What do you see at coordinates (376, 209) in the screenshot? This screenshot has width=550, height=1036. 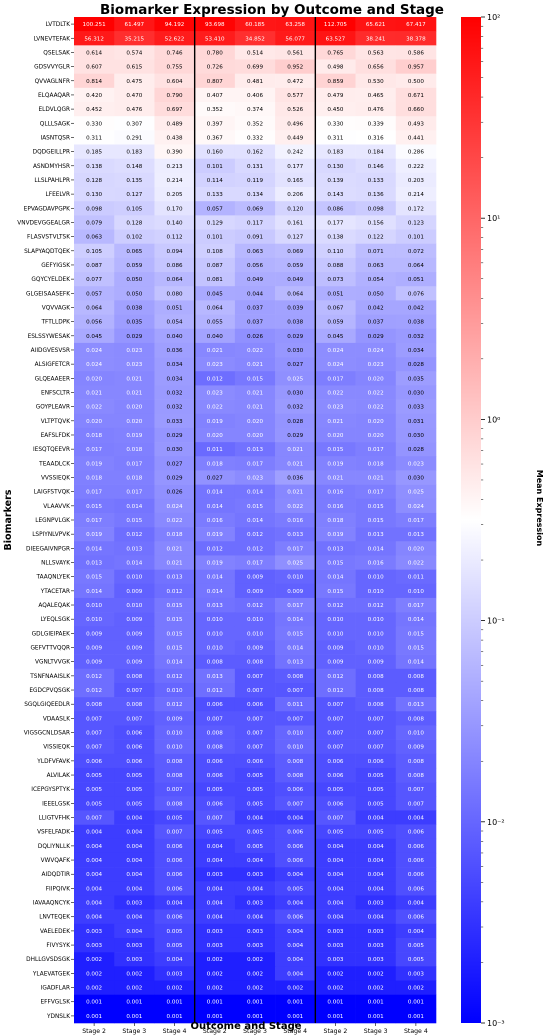 I see `cell-value-label: 0.098` at bounding box center [376, 209].